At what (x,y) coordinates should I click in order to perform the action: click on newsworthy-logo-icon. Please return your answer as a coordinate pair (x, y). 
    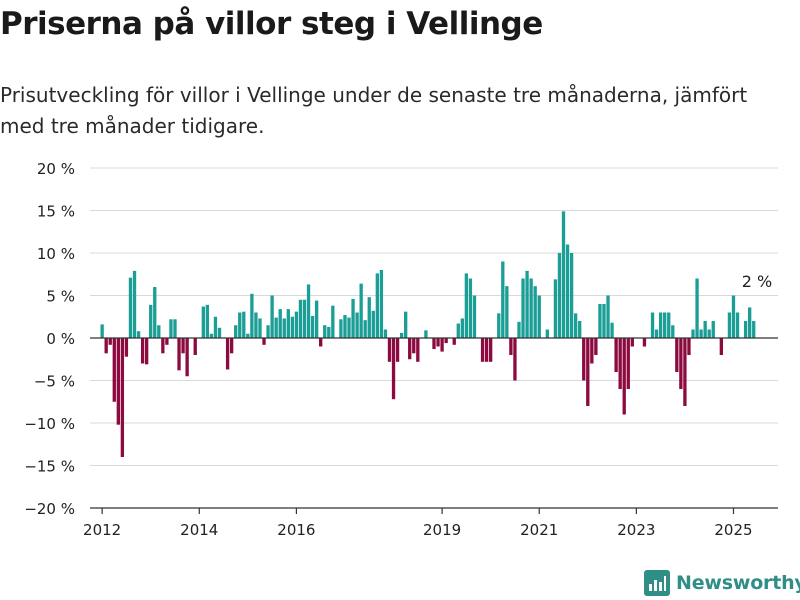
    Looking at the image, I should click on (657, 583).